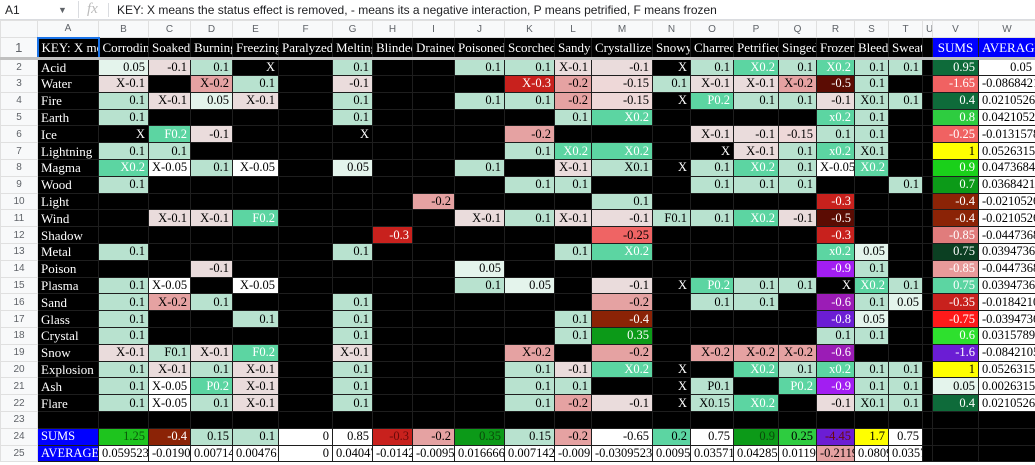 The width and height of the screenshot is (1035, 465). What do you see at coordinates (19, 436) in the screenshot?
I see `row-number: 24` at bounding box center [19, 436].